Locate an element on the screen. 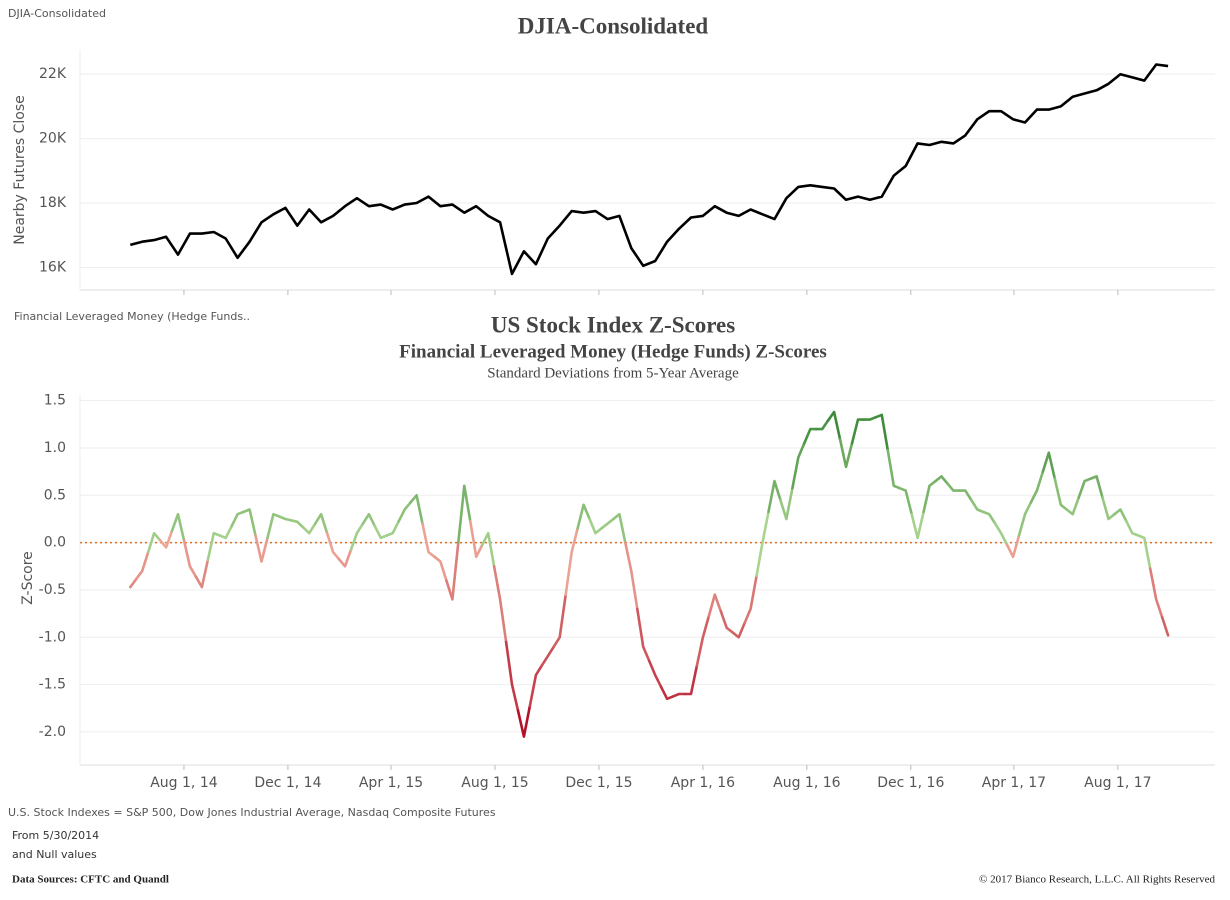 This screenshot has height=900, width=1230. x-tick-label: Aug 1, 14 is located at coordinates (184, 783).